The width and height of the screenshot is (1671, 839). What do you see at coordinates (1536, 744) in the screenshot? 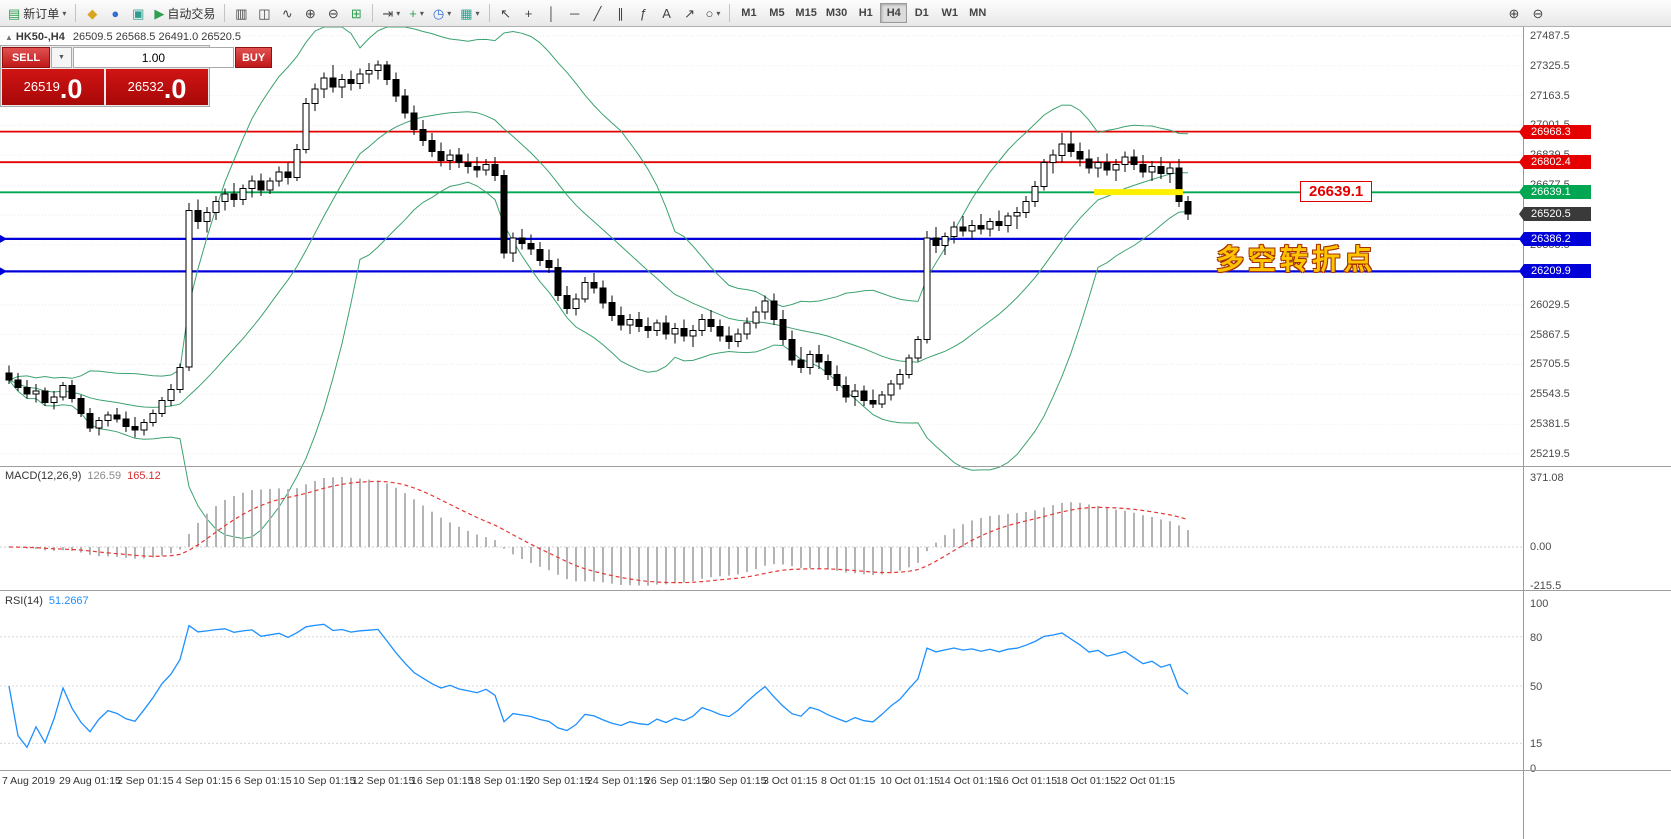
I see `rsi-scale-15: 15` at bounding box center [1536, 744].